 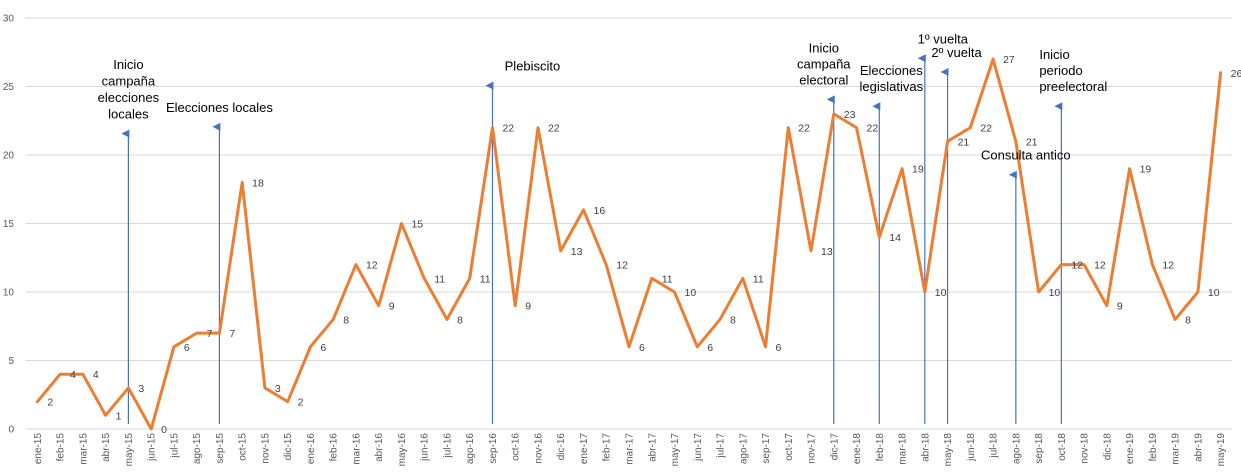 I want to click on annotation-label: Consulta antico, so click(x=1026, y=155).